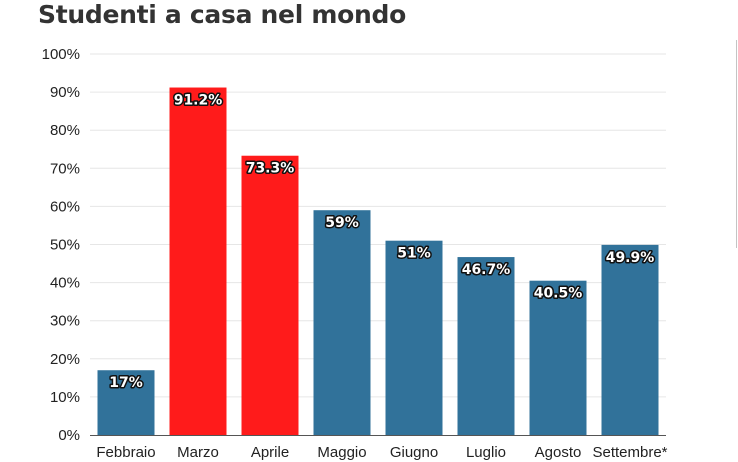  I want to click on bar-value-label: 49.9%, so click(630, 258).